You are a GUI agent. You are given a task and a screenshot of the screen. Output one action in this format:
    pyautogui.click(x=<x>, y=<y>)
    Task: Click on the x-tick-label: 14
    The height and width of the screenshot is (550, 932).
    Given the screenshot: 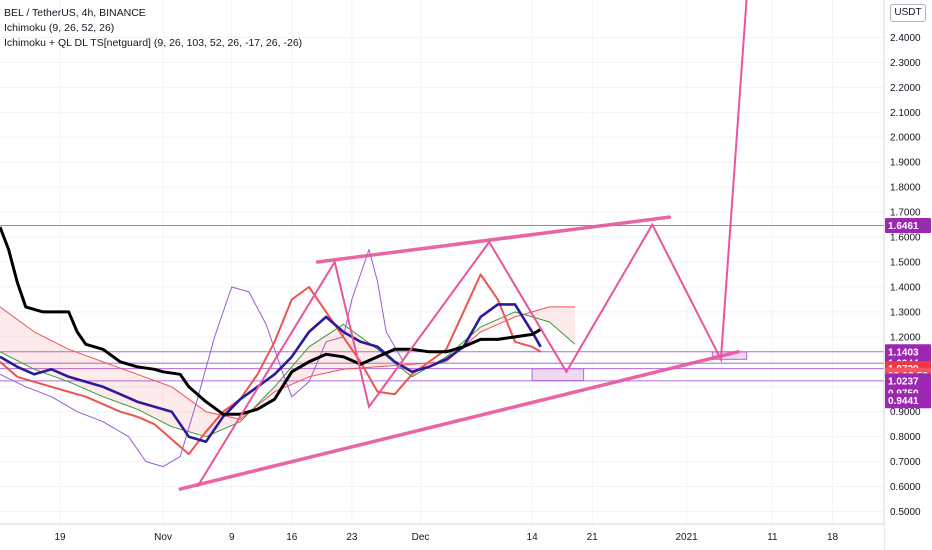 What is the action you would take?
    pyautogui.click(x=533, y=537)
    